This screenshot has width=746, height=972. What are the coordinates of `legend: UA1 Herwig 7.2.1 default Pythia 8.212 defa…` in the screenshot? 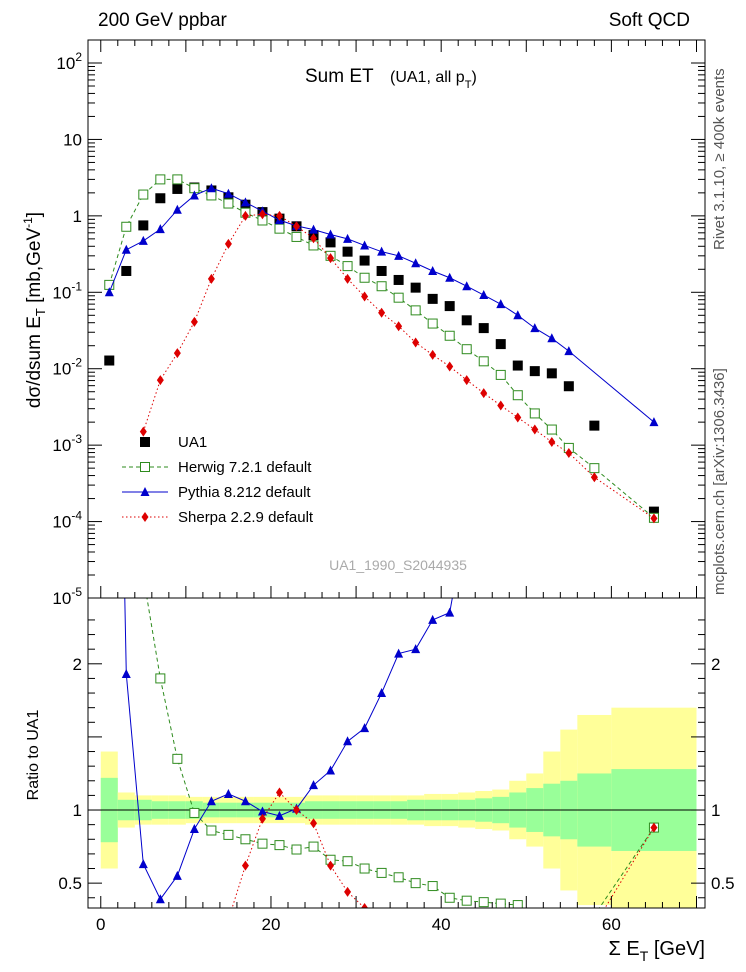 It's located at (218, 480).